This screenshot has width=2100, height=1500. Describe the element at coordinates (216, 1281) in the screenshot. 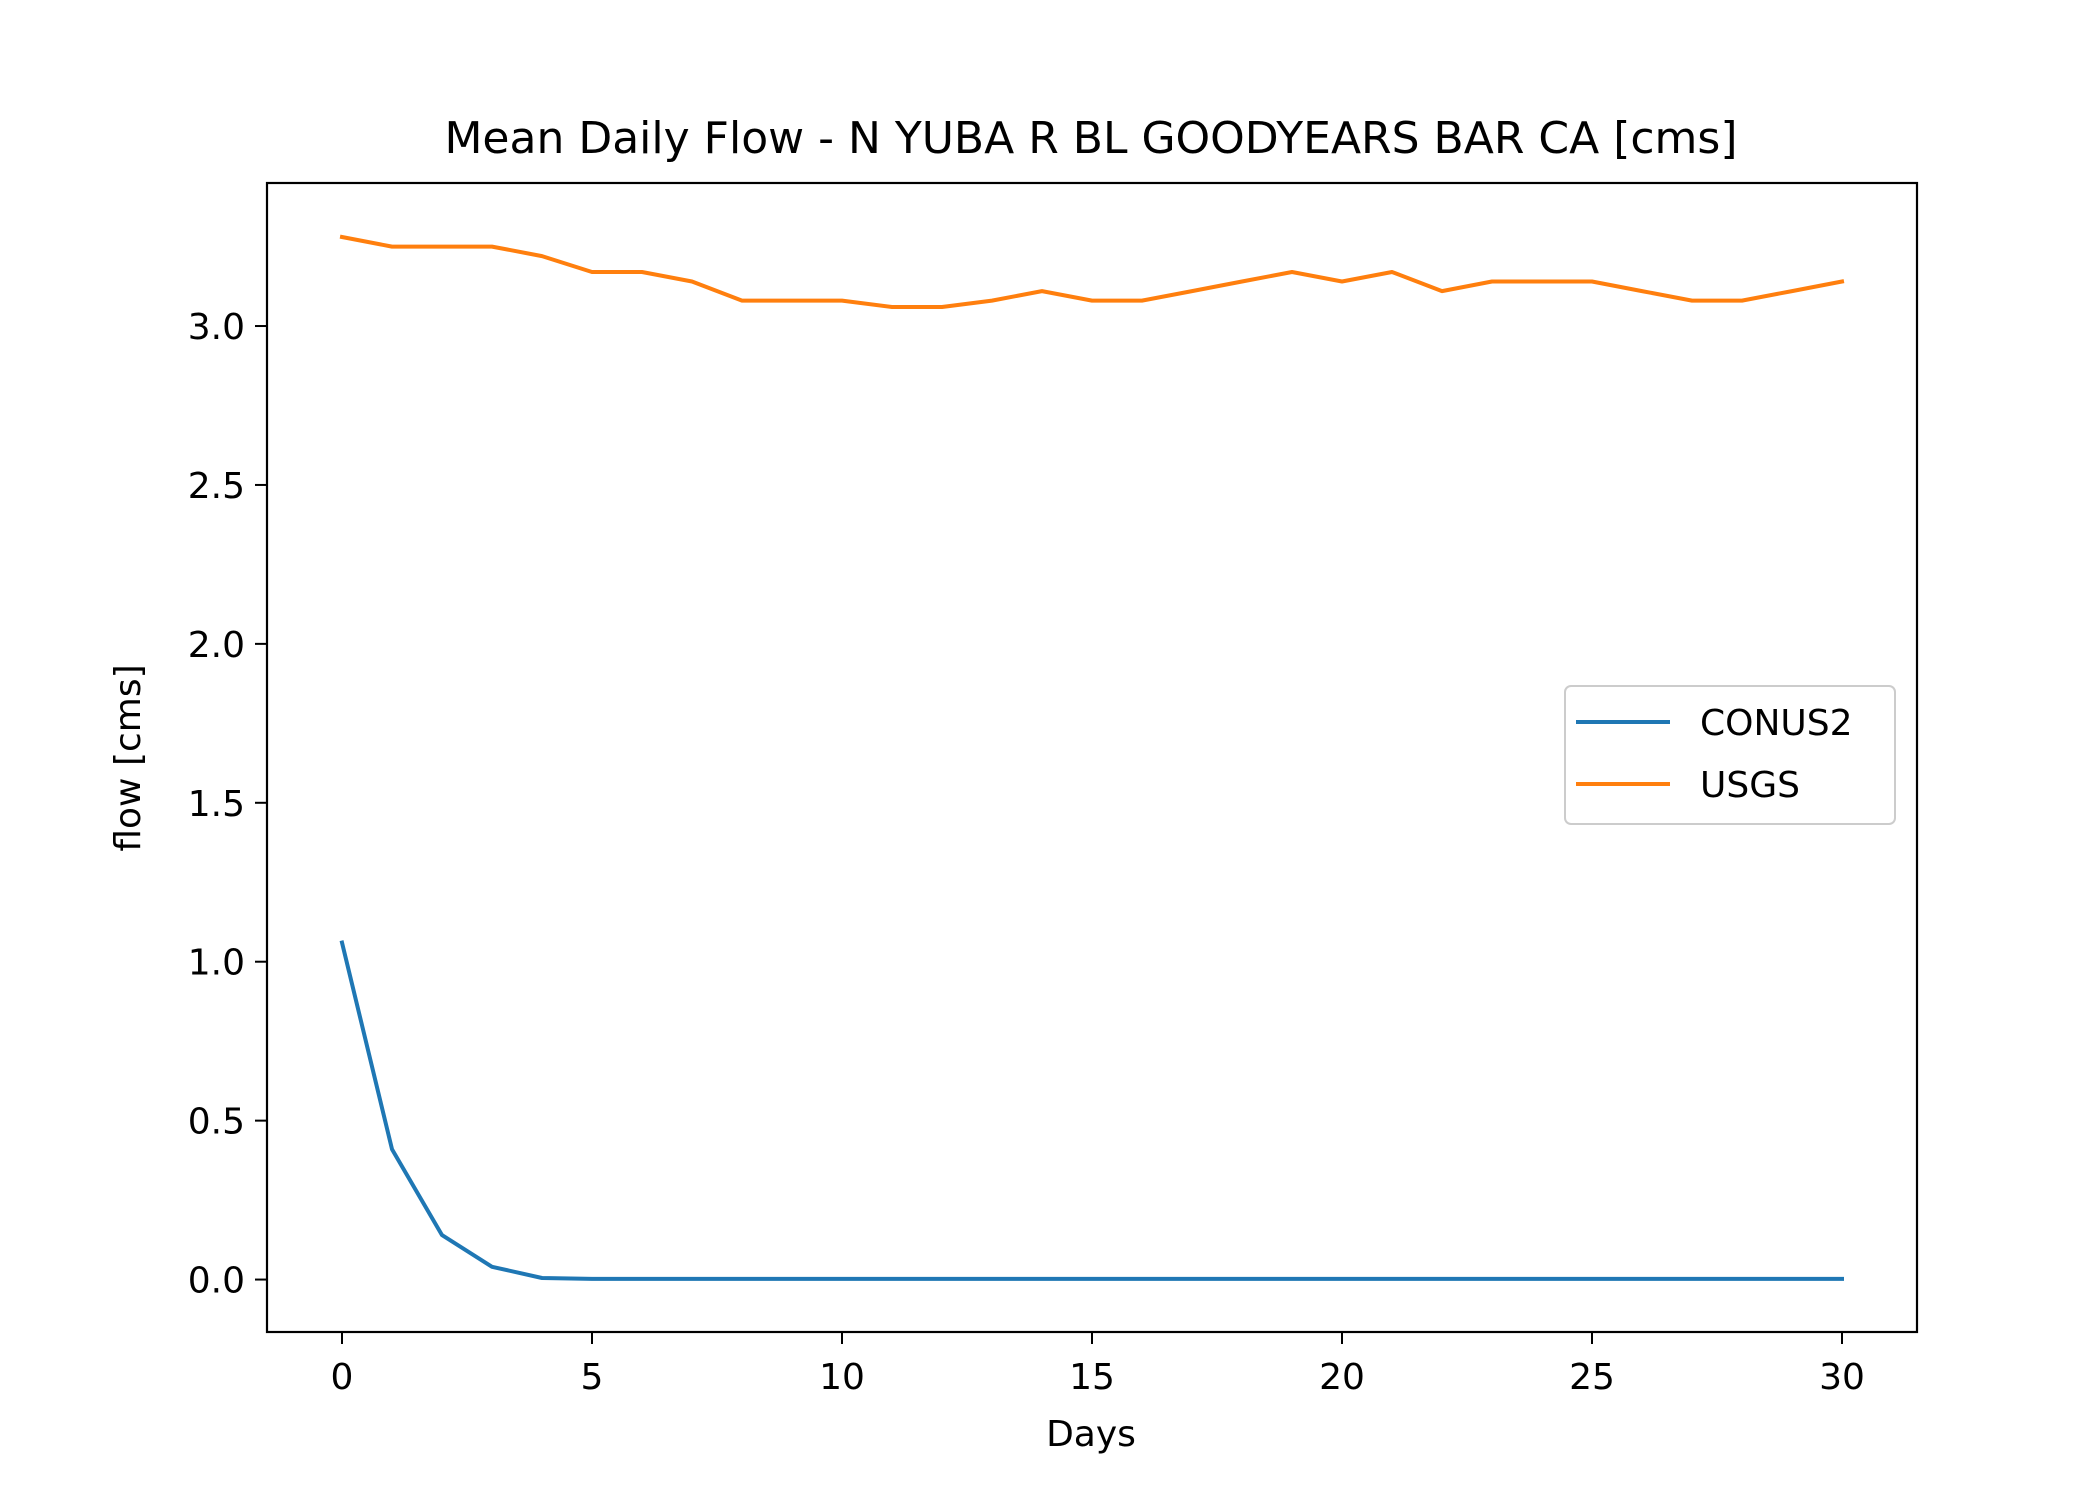

I see `y-tick-label: 0.0` at that location.